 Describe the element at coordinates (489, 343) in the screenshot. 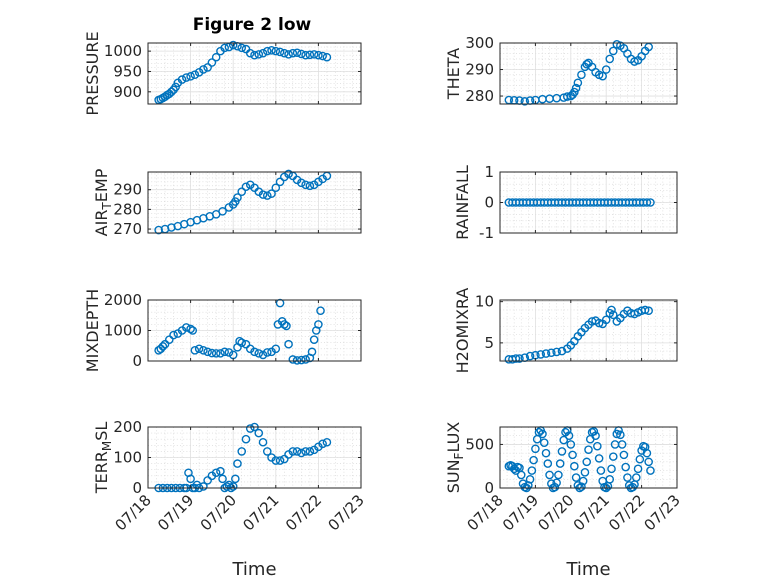

I see `y-tick-label: 5` at that location.